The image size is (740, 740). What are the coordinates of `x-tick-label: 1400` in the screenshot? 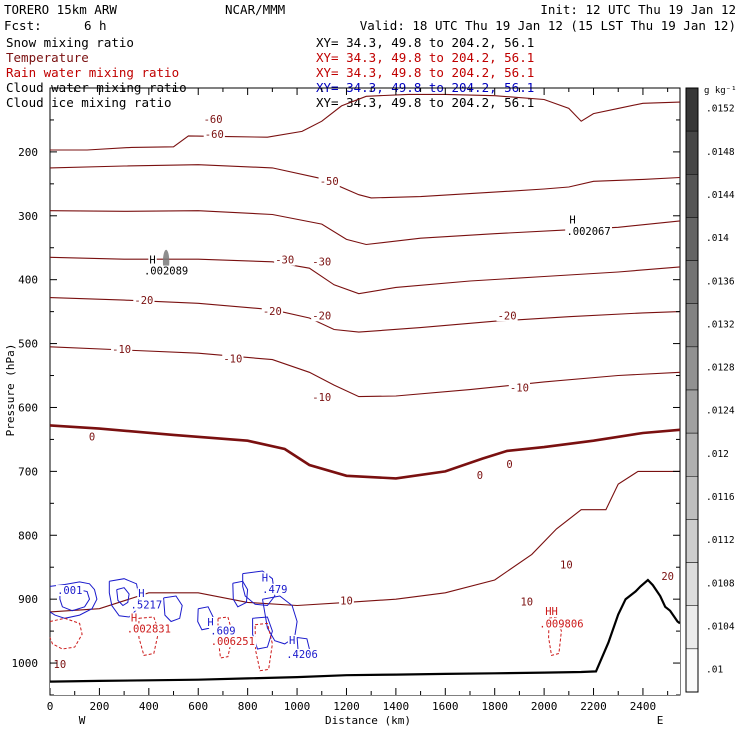 It's located at (396, 706).